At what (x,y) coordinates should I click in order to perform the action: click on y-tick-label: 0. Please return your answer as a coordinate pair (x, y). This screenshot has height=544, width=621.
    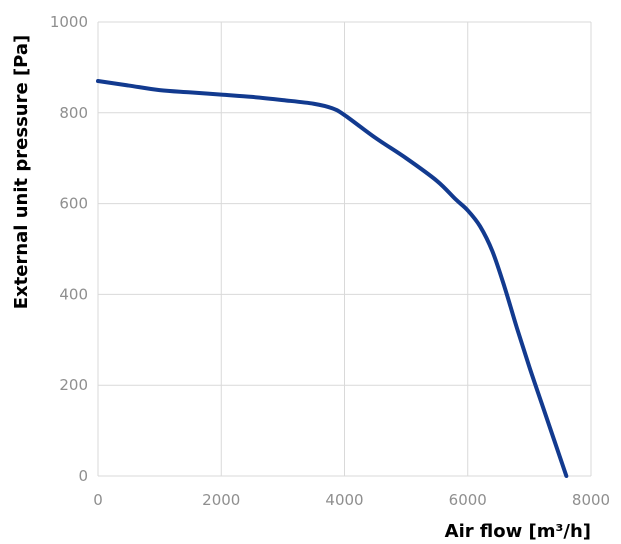
    Looking at the image, I should click on (83, 476).